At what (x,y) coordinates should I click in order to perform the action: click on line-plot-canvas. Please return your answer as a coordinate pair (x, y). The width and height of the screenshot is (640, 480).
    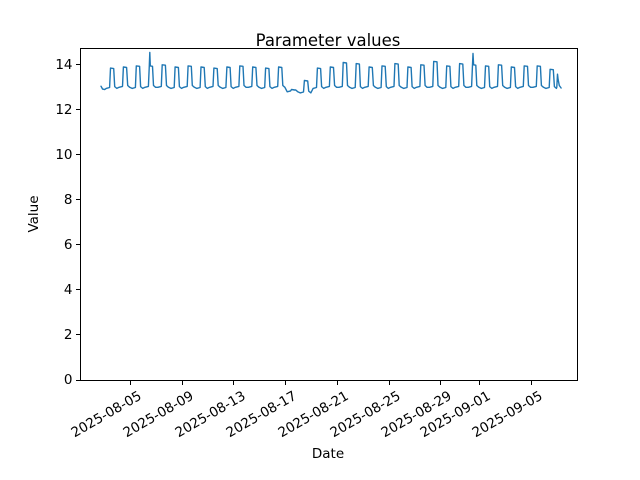
    Looking at the image, I should click on (330, 72).